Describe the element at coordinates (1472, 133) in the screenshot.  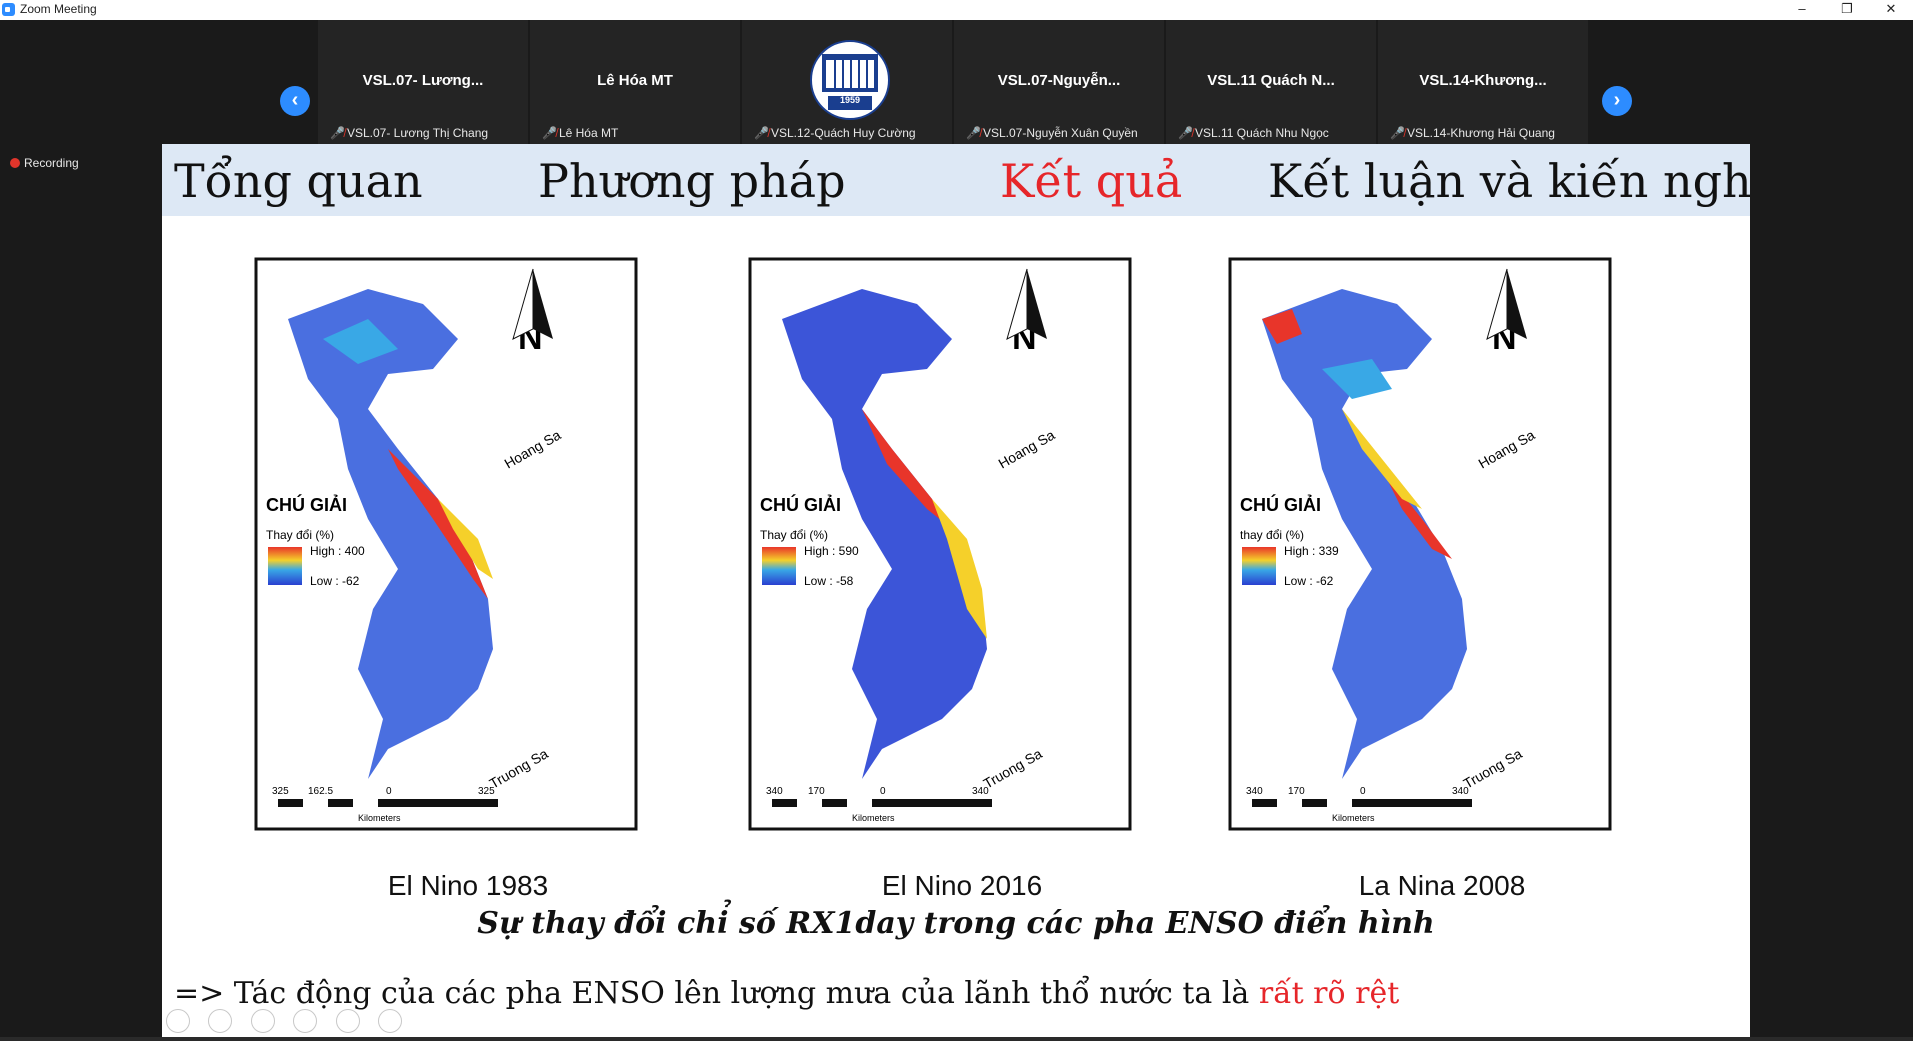
I see `participant-footer: 🎤̸ VSL.14-Khương Hải Quang` at that location.